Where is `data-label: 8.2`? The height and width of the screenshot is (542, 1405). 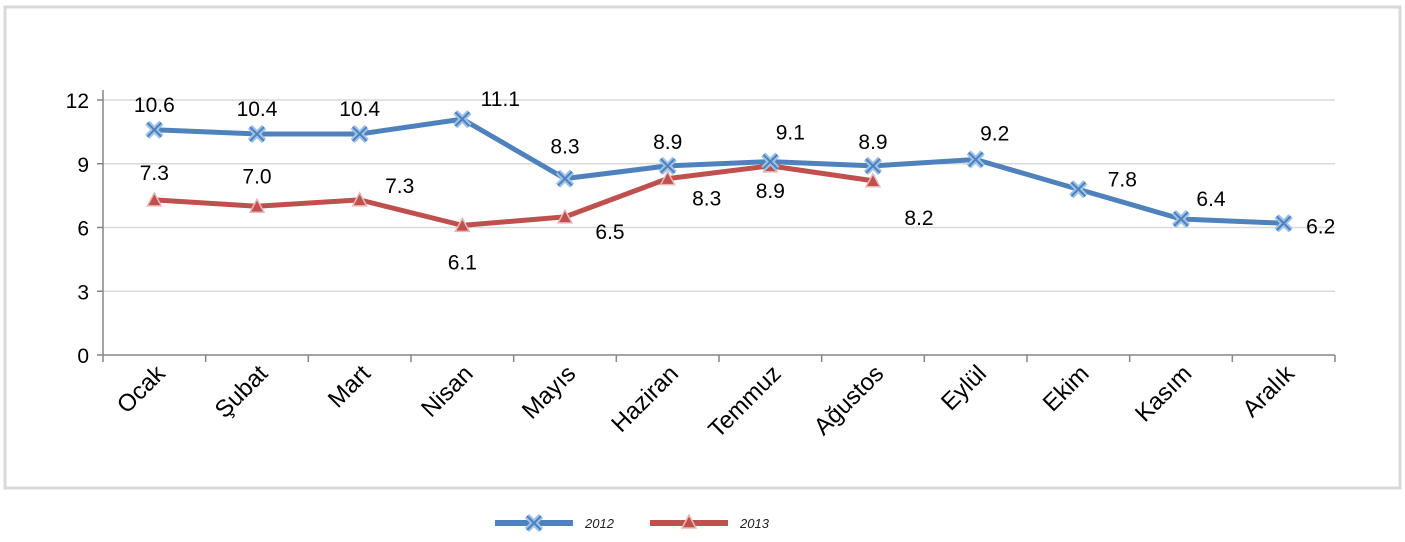 data-label: 8.2 is located at coordinates (918, 218).